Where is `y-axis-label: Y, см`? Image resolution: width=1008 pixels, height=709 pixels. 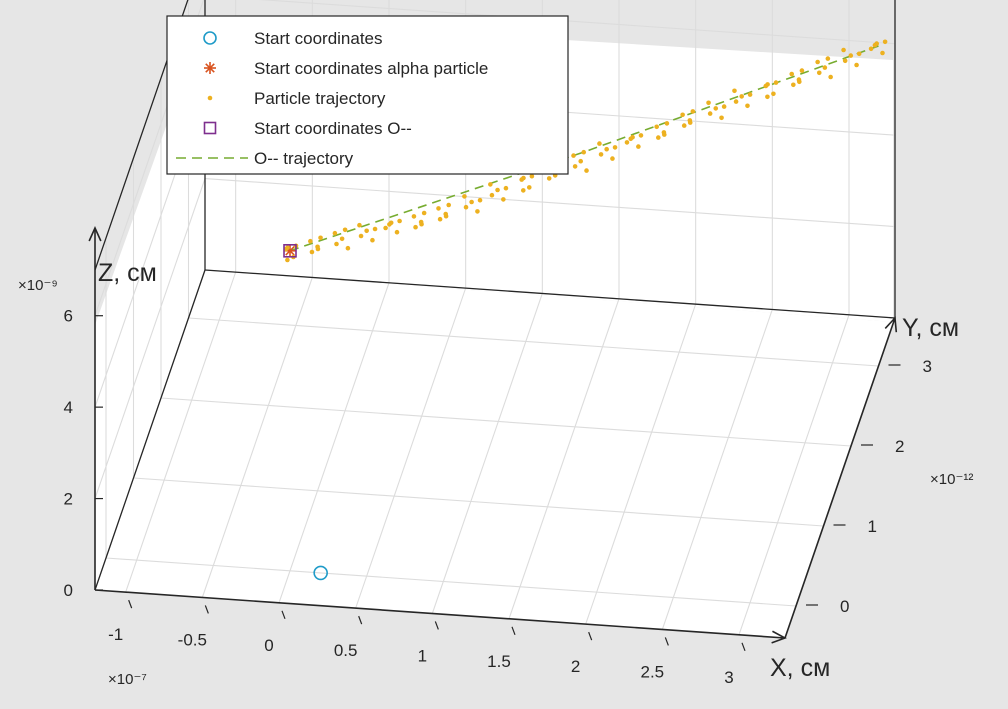 y-axis-label: Y, см is located at coordinates (930, 328).